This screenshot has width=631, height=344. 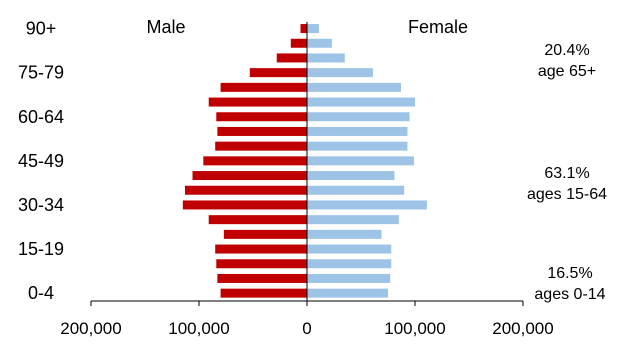 I want to click on annotation-line: 16.5%, so click(x=569, y=273).